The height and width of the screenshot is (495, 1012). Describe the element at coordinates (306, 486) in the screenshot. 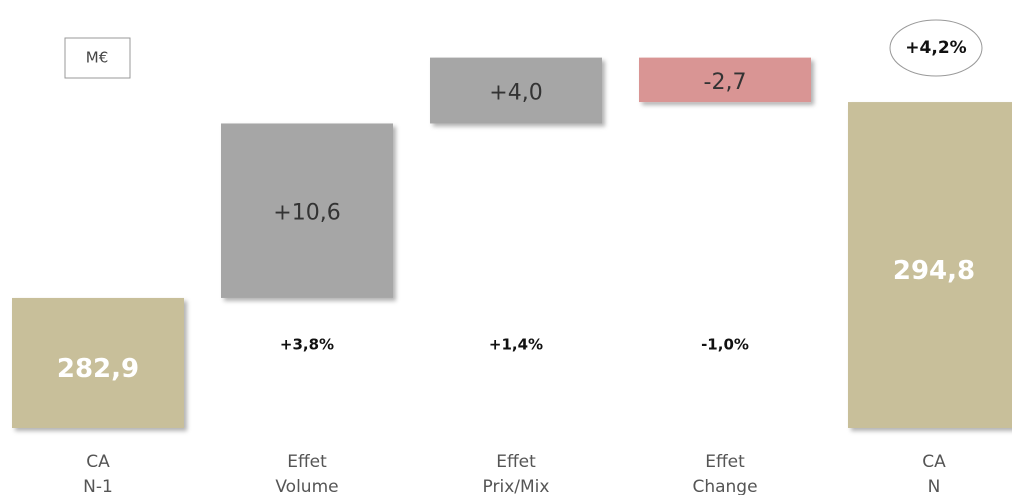

I see `x-tick-label: Volume` at that location.